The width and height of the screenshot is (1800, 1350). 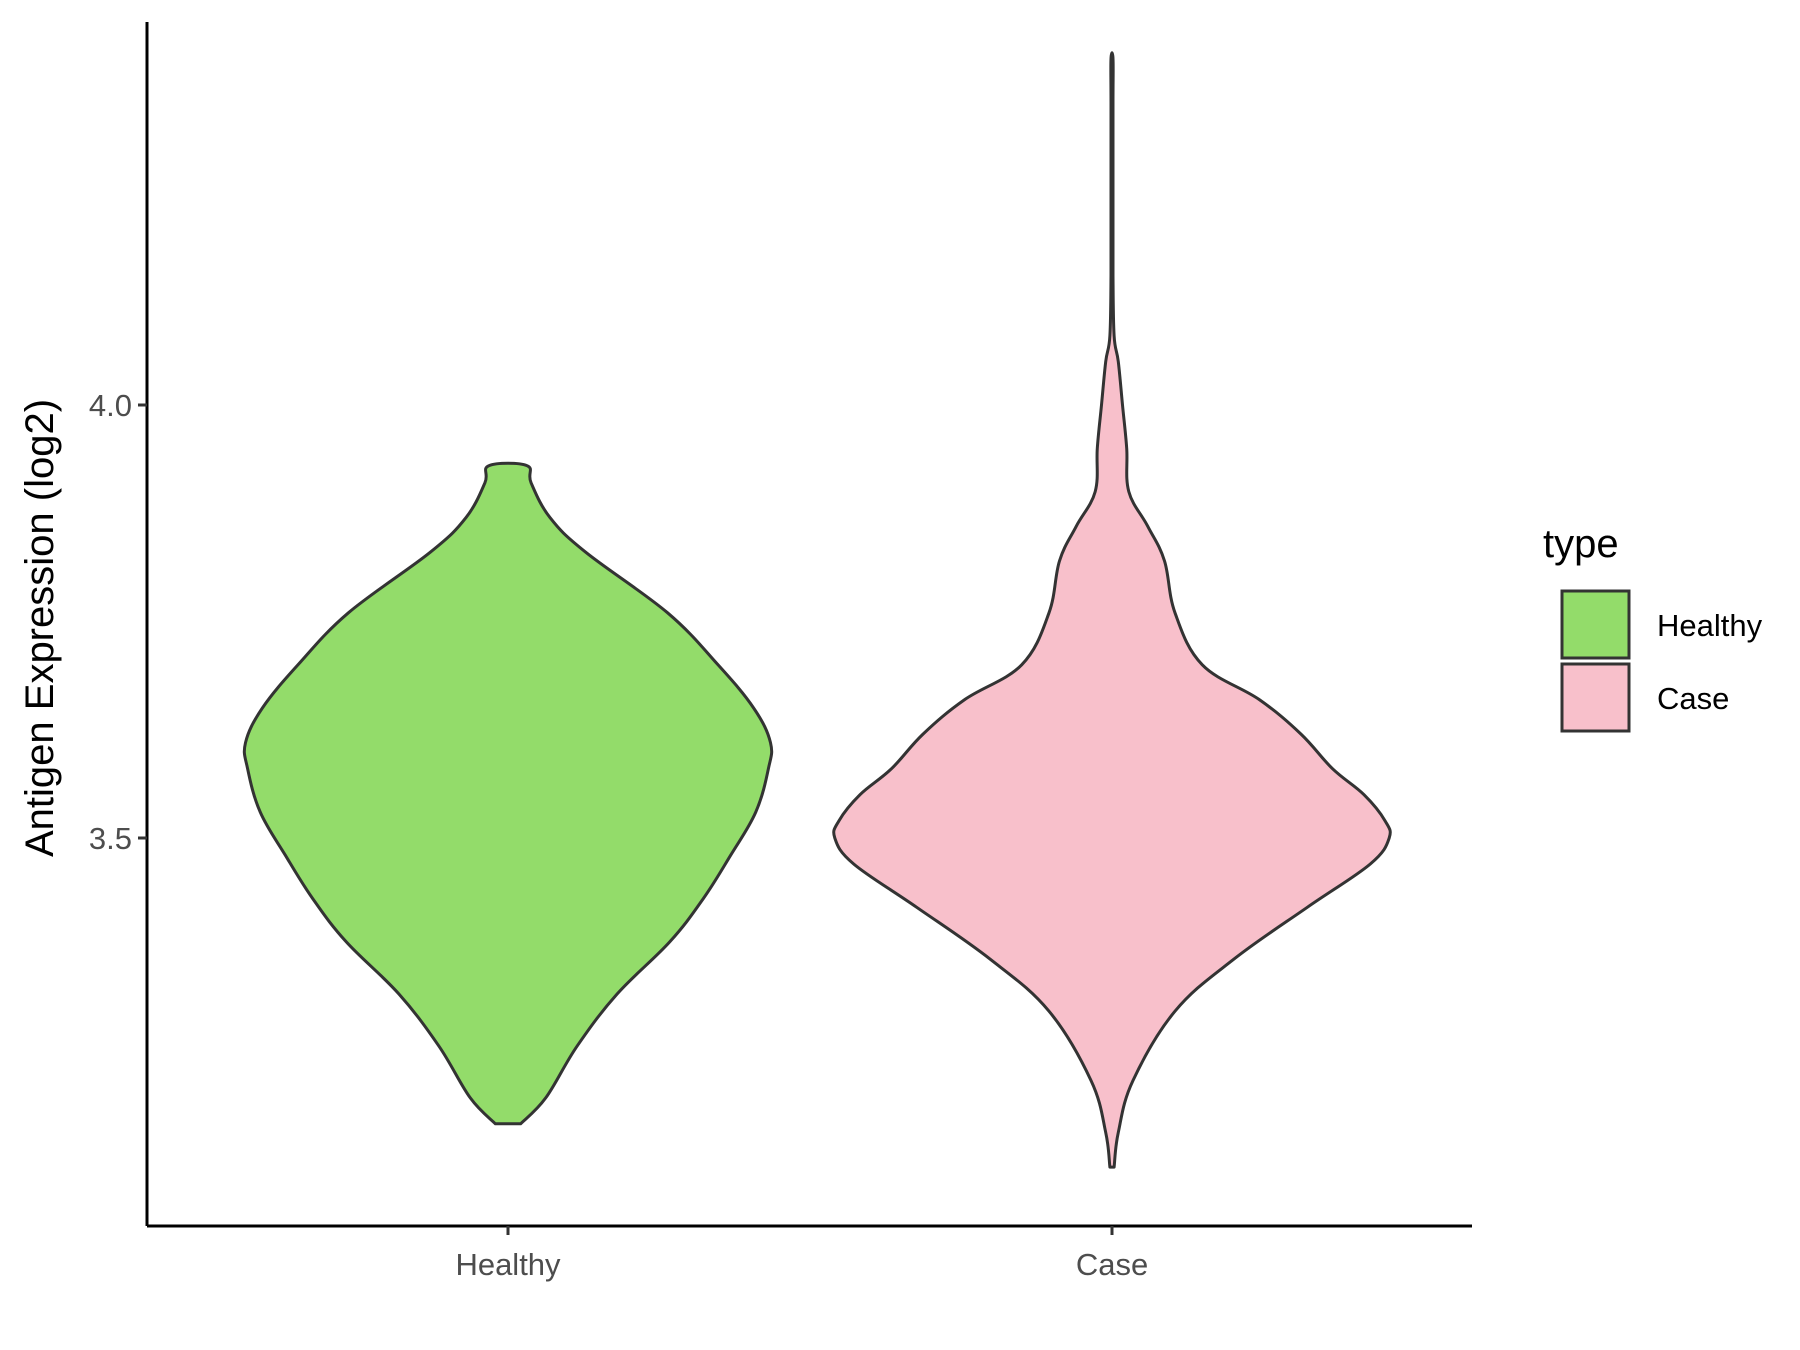 What do you see at coordinates (110, 838) in the screenshot?
I see `y-tick-label: 3.5` at bounding box center [110, 838].